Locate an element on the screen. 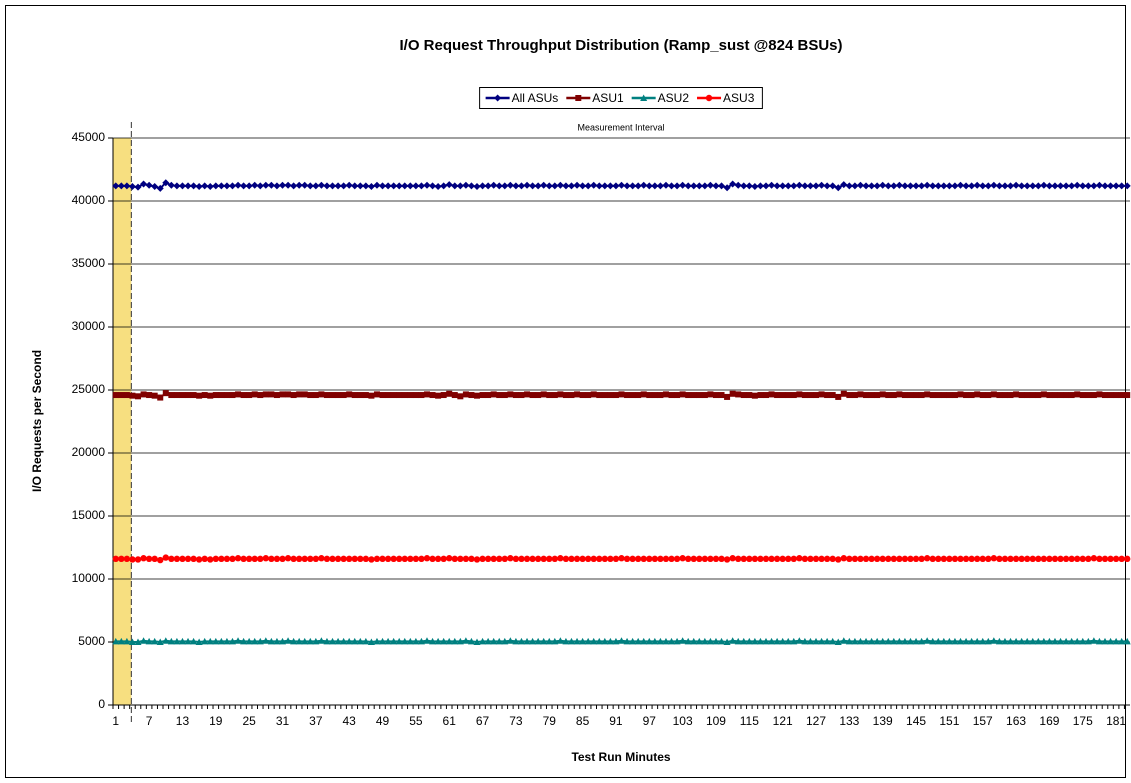 The height and width of the screenshot is (783, 1131). x-tick-label: 181 is located at coordinates (1116, 721).